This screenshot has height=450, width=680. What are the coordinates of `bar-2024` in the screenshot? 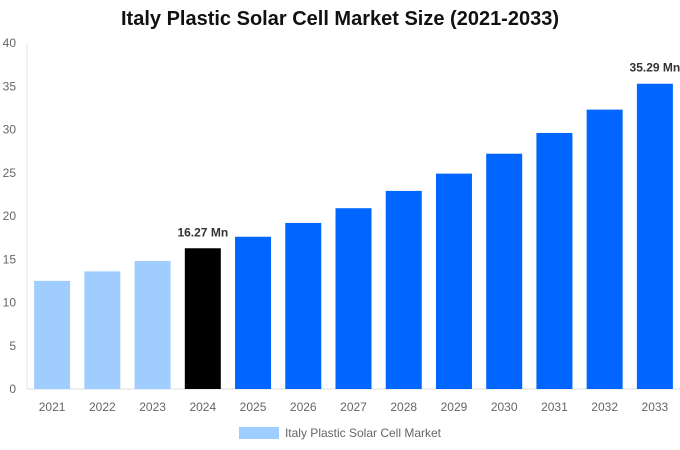 It's located at (202, 318).